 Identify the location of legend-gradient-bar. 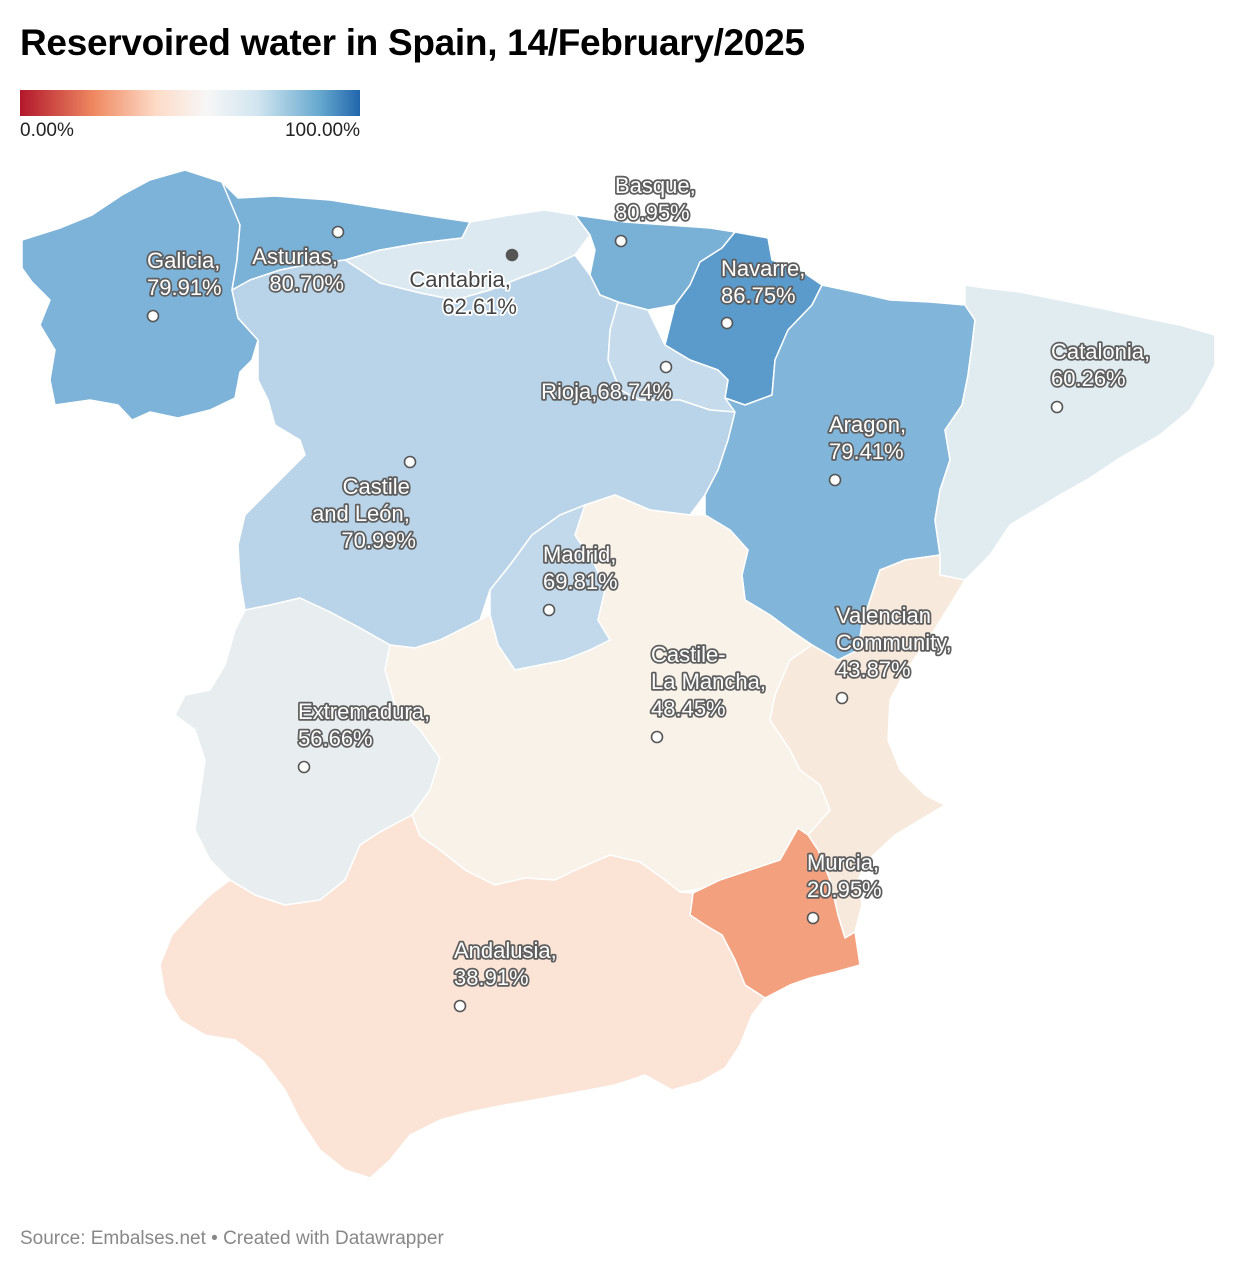
(190, 103).